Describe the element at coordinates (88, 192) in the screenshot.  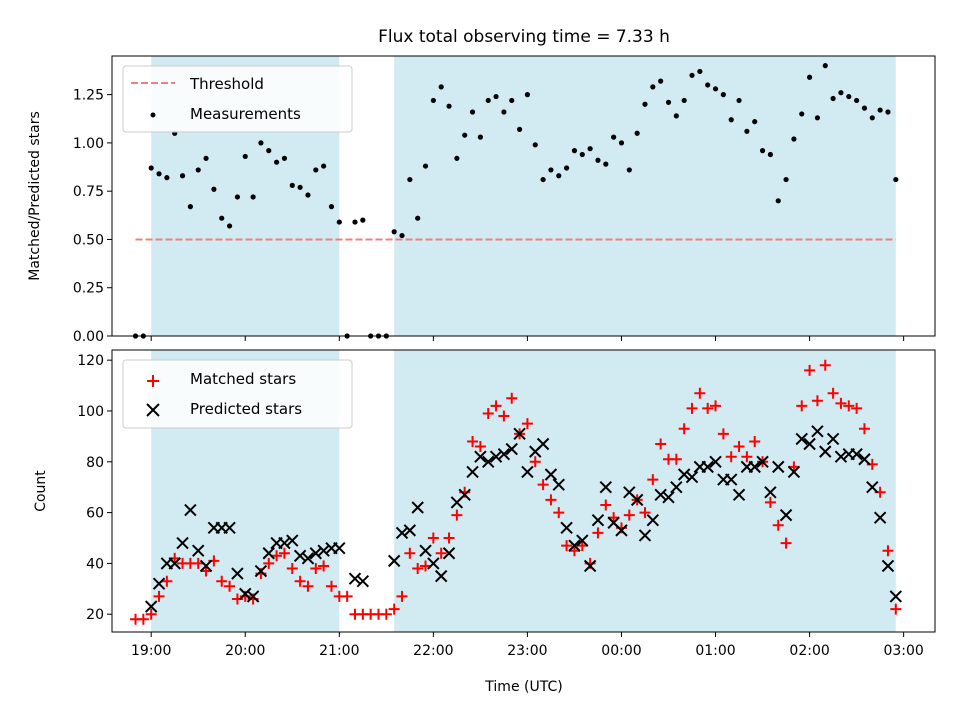
I see `top-y-tick-label: 0.75` at that location.